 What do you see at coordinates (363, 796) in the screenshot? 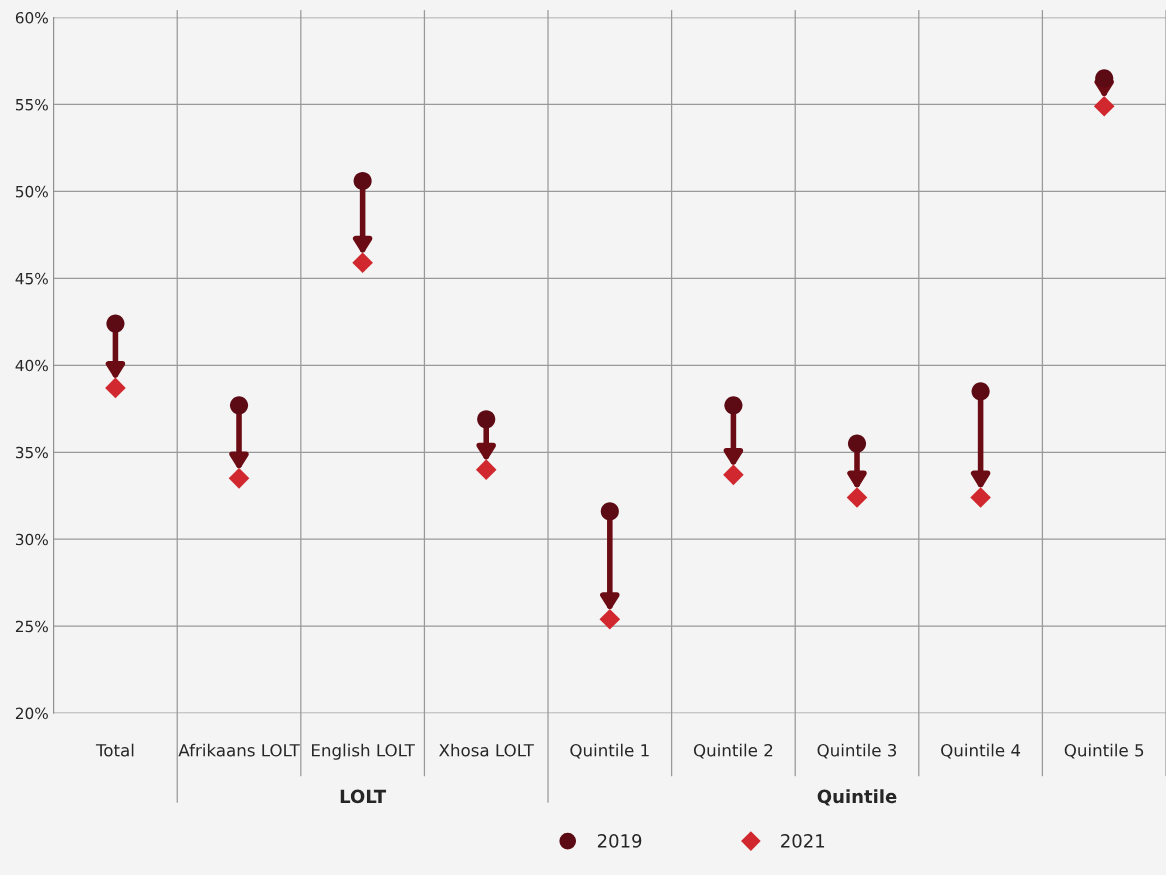
I see `text: LOLT` at bounding box center [363, 796].